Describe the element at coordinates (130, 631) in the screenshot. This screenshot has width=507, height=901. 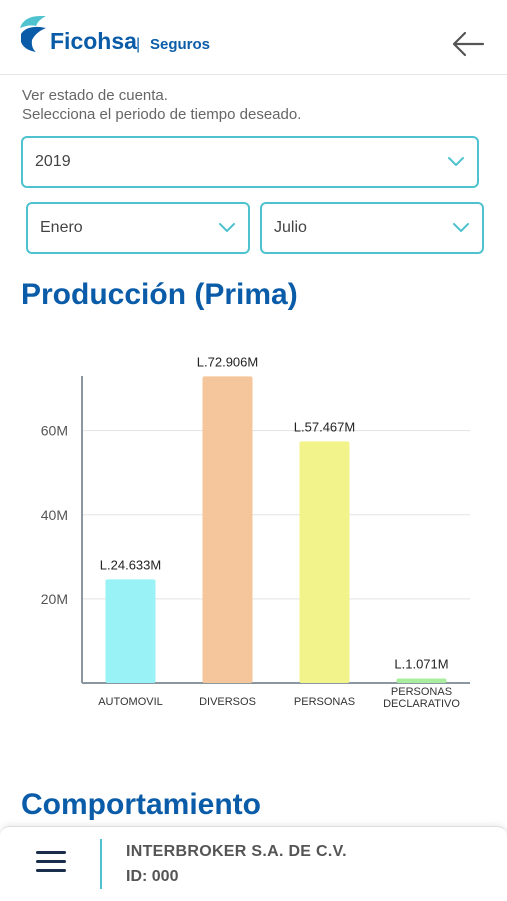
I see `bar-automovil` at that location.